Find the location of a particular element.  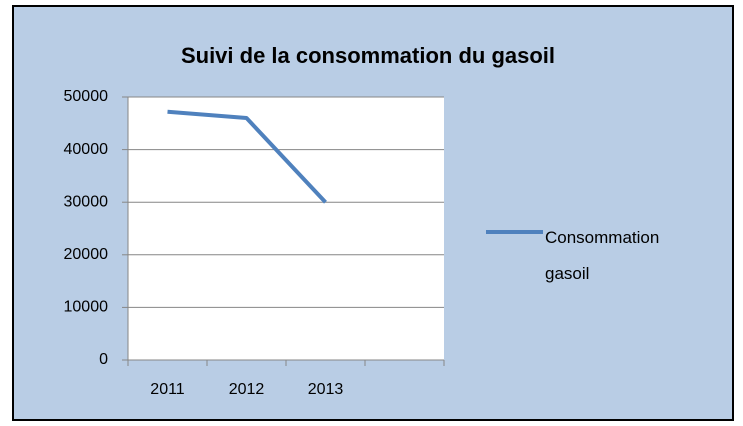

x-tick-label: 2012 is located at coordinates (247, 389).